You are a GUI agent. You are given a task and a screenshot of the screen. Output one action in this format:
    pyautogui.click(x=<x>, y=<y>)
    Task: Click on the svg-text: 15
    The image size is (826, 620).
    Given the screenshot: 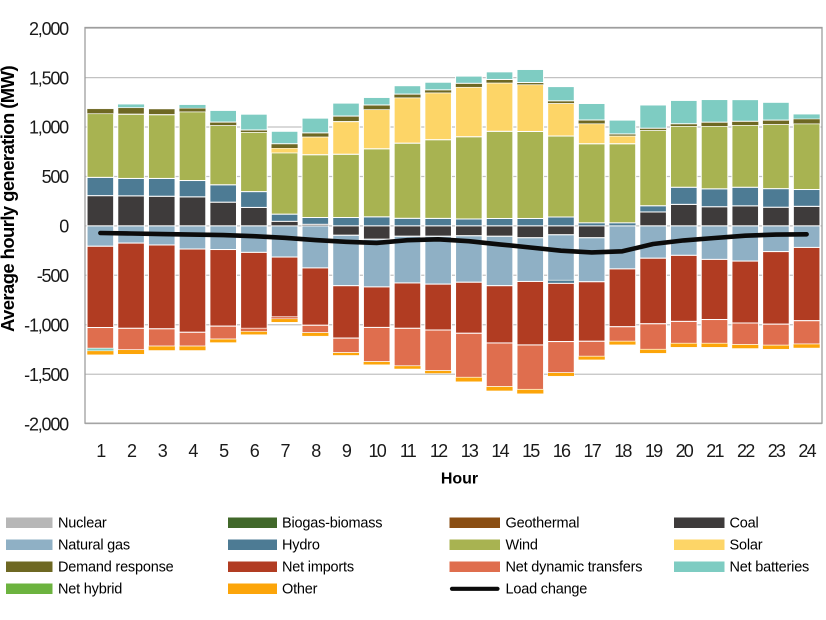 What is the action you would take?
    pyautogui.click(x=531, y=451)
    